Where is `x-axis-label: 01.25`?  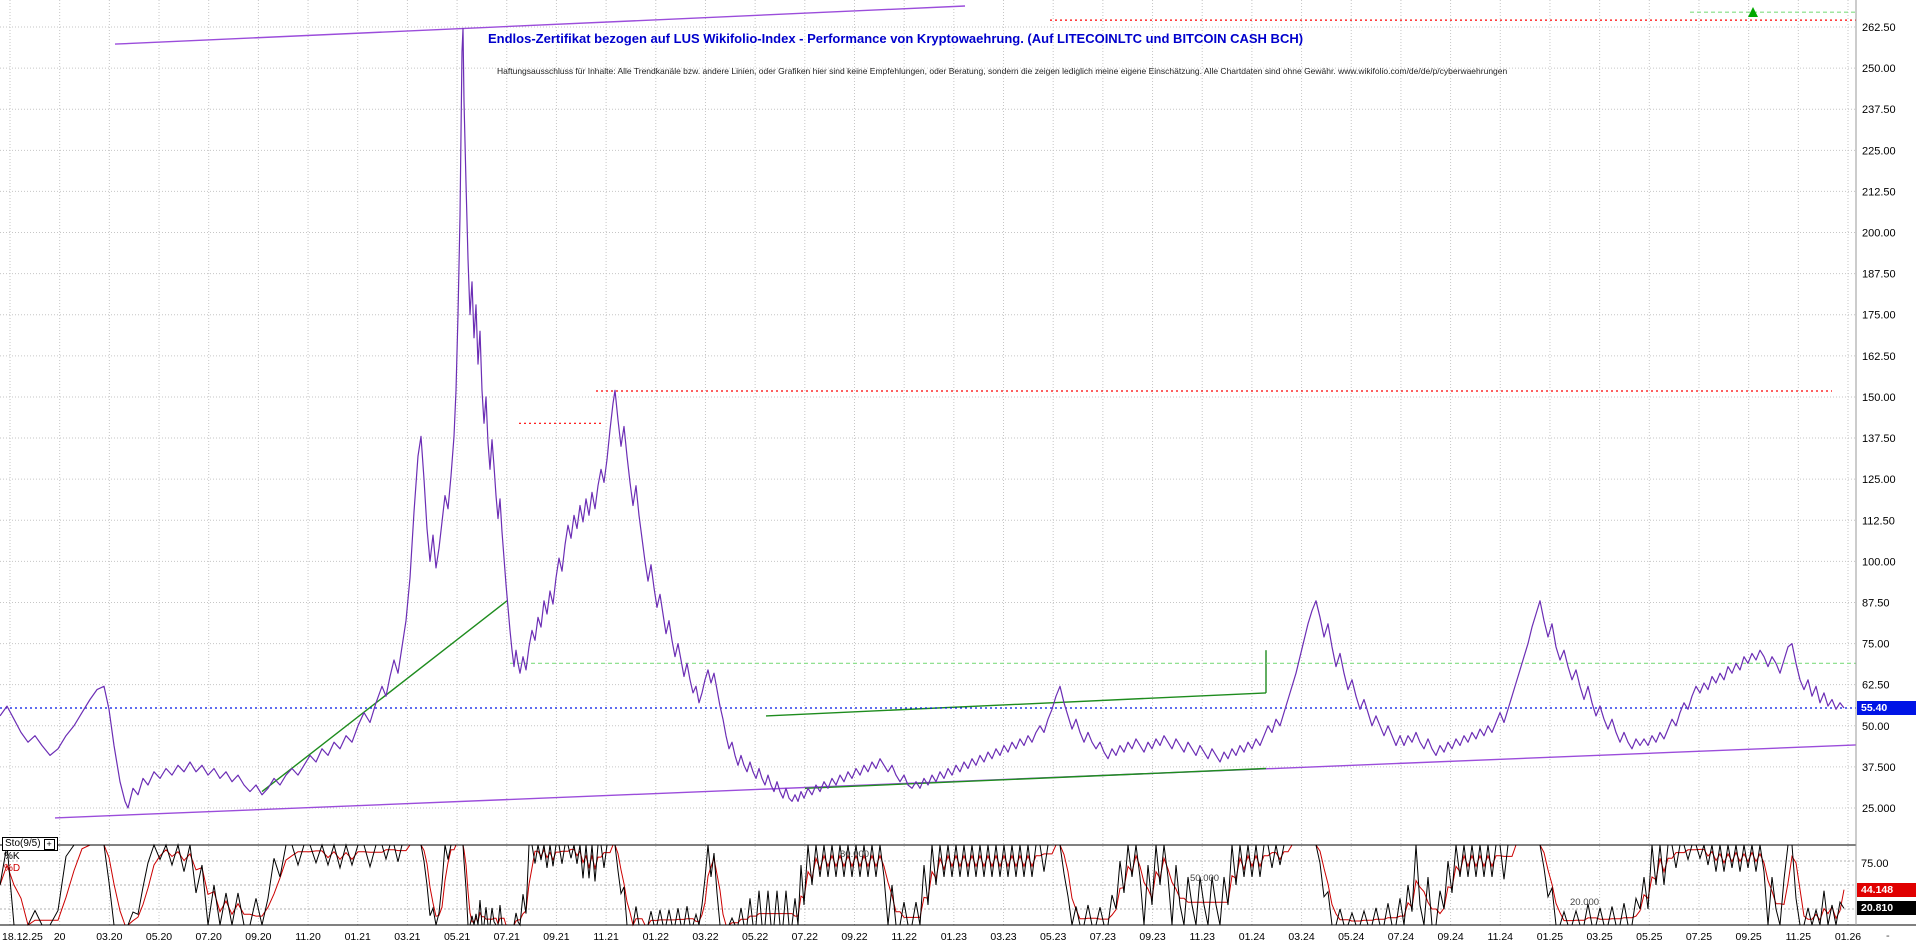 x-axis-label: 01.25 is located at coordinates (1550, 937).